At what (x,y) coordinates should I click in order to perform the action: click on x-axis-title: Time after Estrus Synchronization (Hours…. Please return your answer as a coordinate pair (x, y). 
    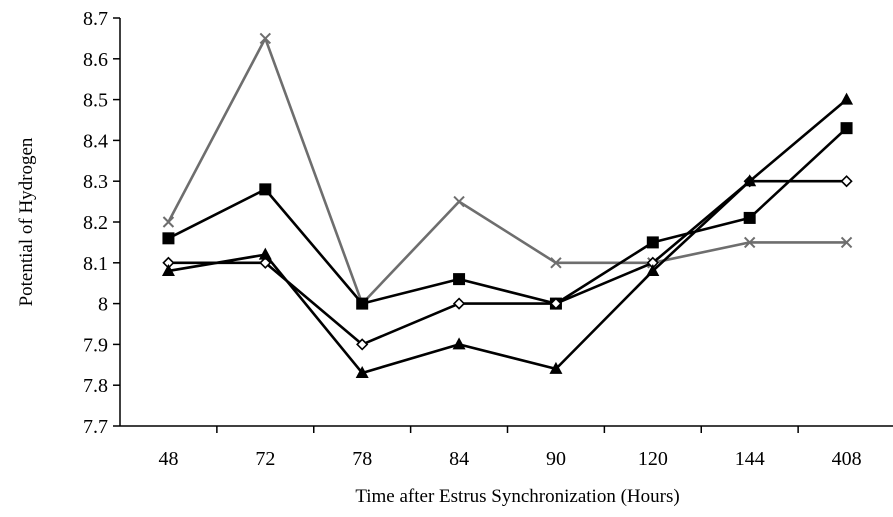
    Looking at the image, I should click on (517, 496).